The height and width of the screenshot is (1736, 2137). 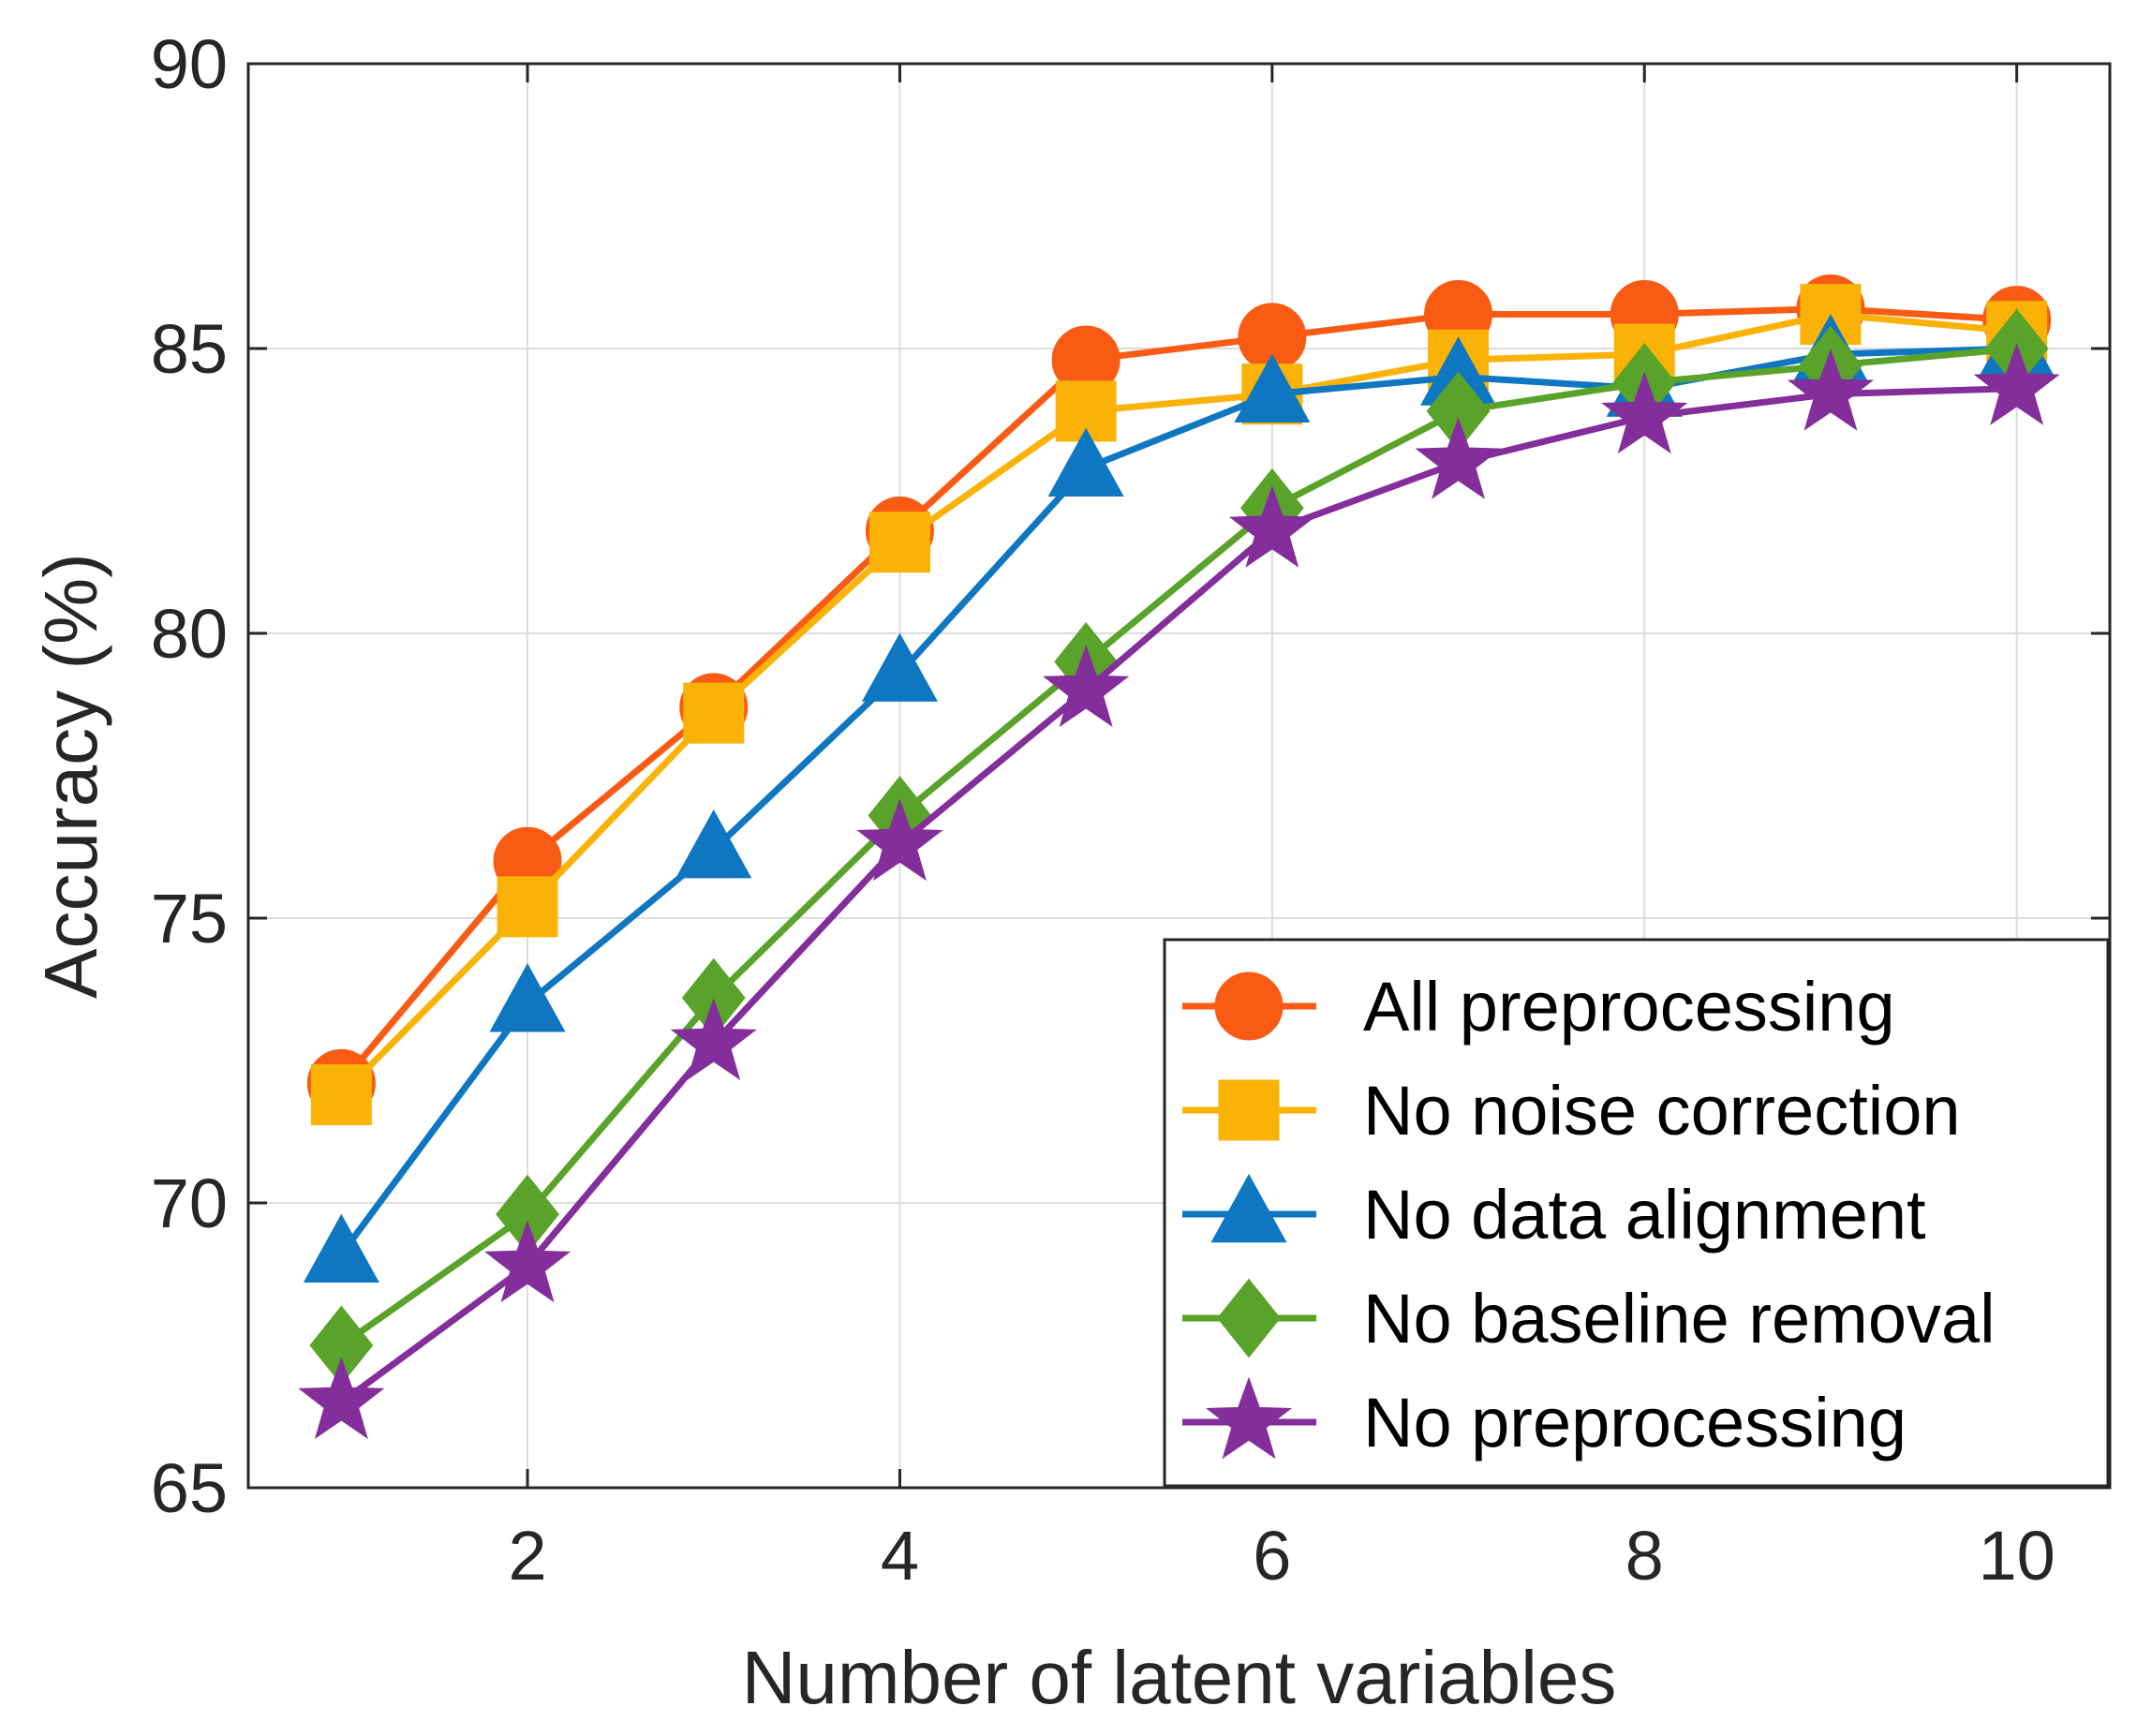 I want to click on legend-label: No data alignment, so click(x=1644, y=1215).